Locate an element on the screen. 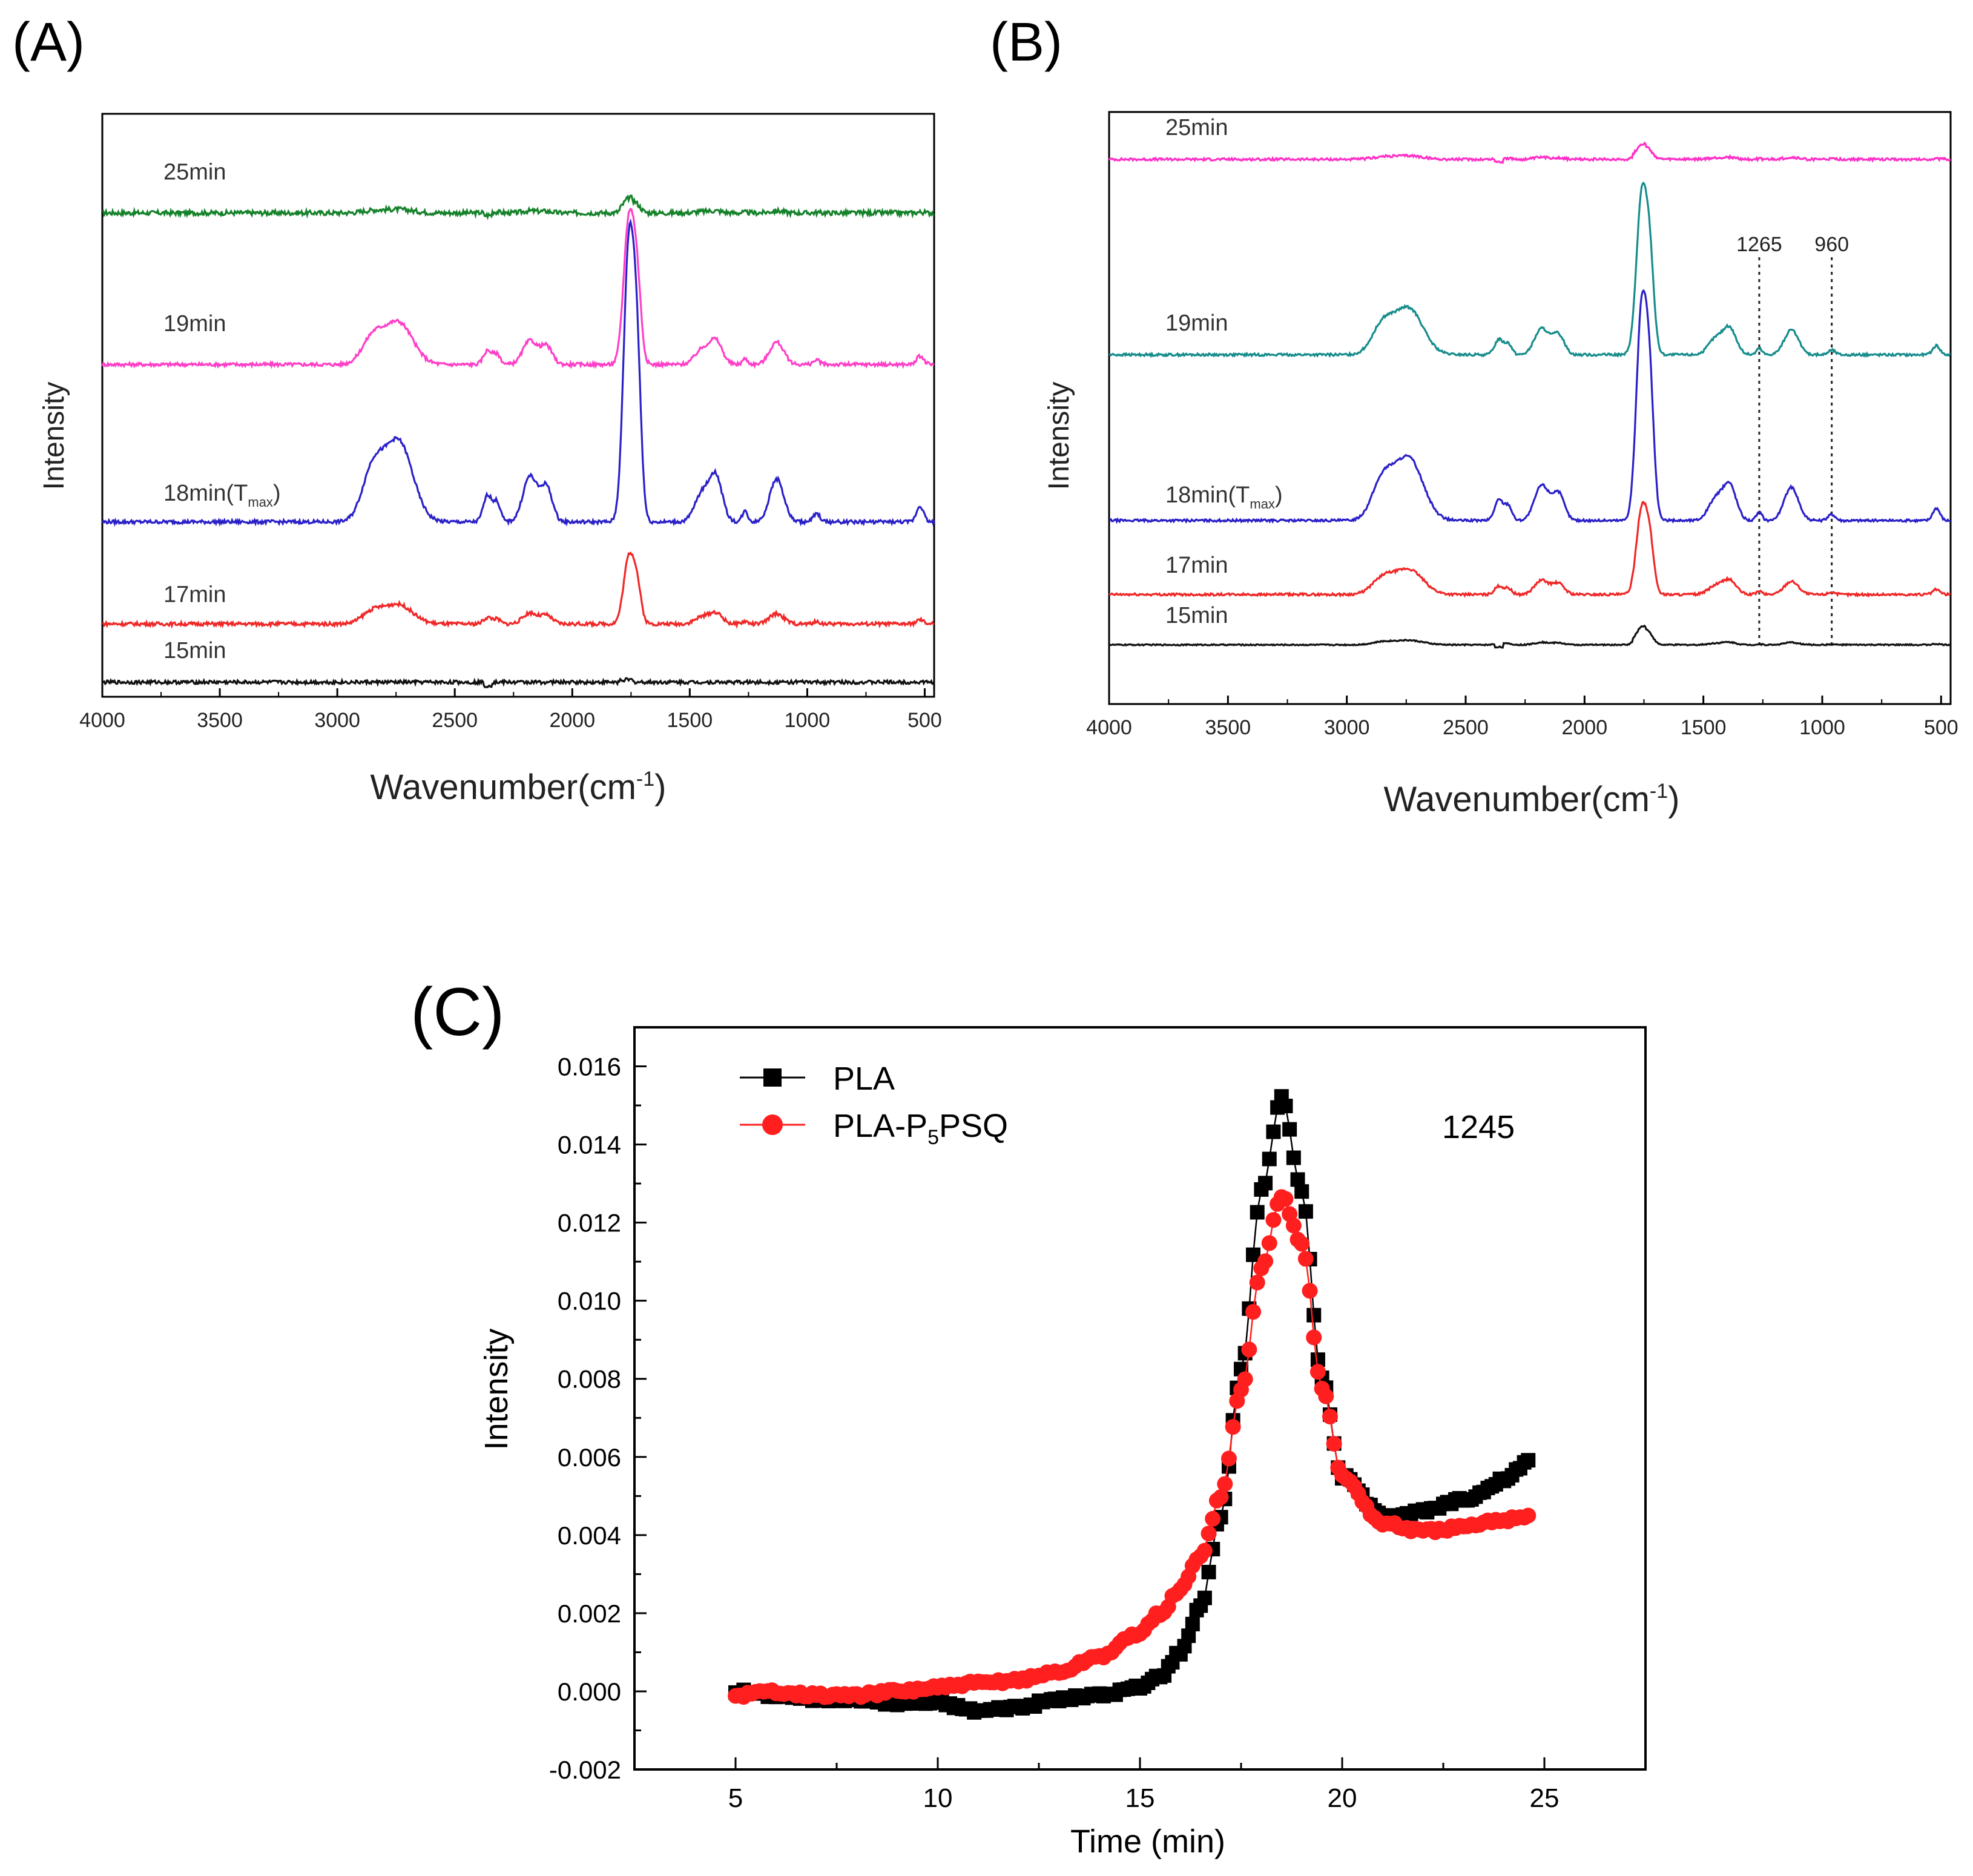 This screenshot has height=1876, width=1973. panel-a-plot-frame is located at coordinates (518, 405).